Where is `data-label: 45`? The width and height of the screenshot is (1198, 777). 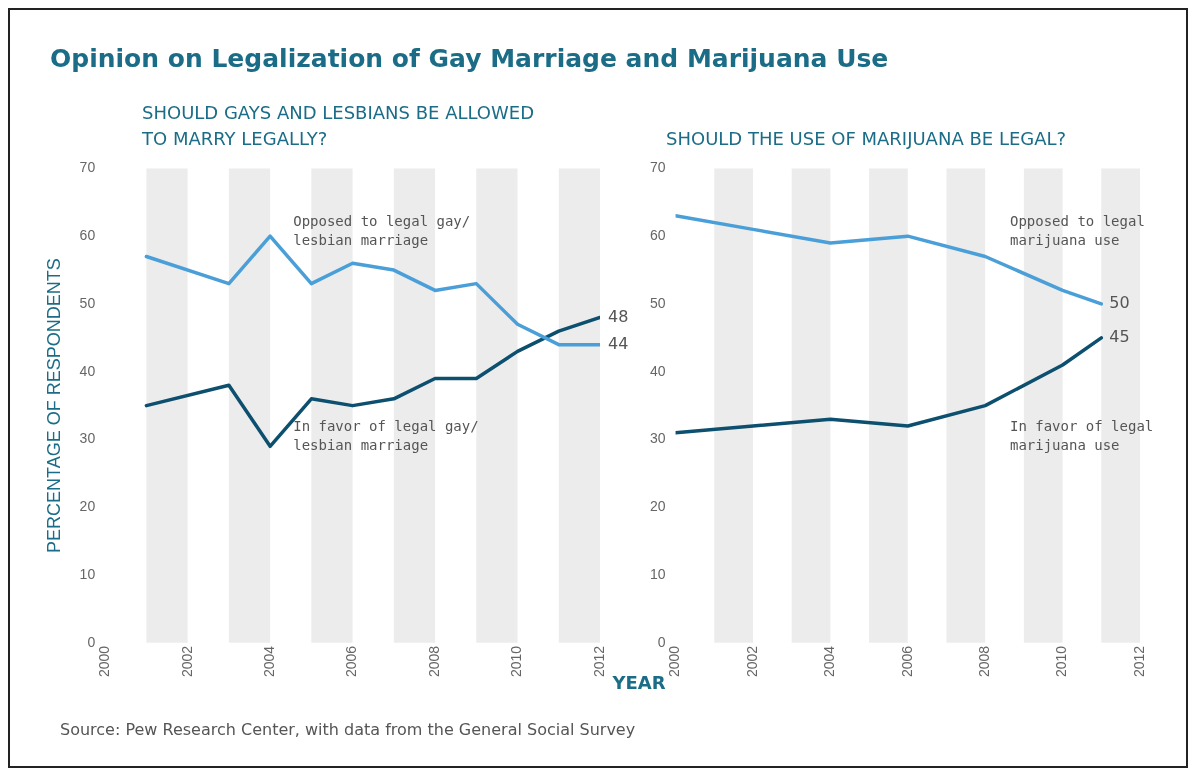 data-label: 45 is located at coordinates (1119, 336).